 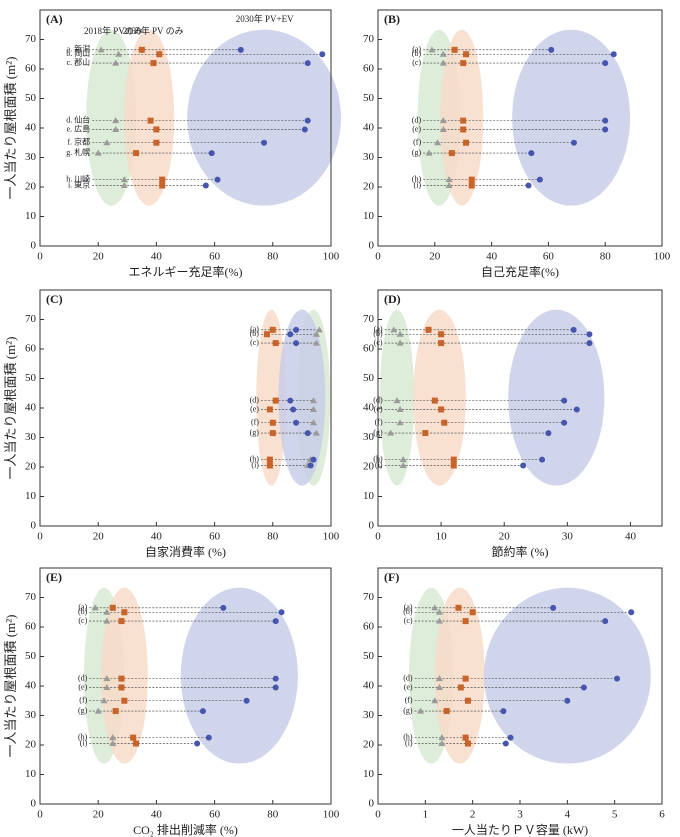 What do you see at coordinates (215, 815) in the screenshot?
I see `x-tick-label: 60` at bounding box center [215, 815].